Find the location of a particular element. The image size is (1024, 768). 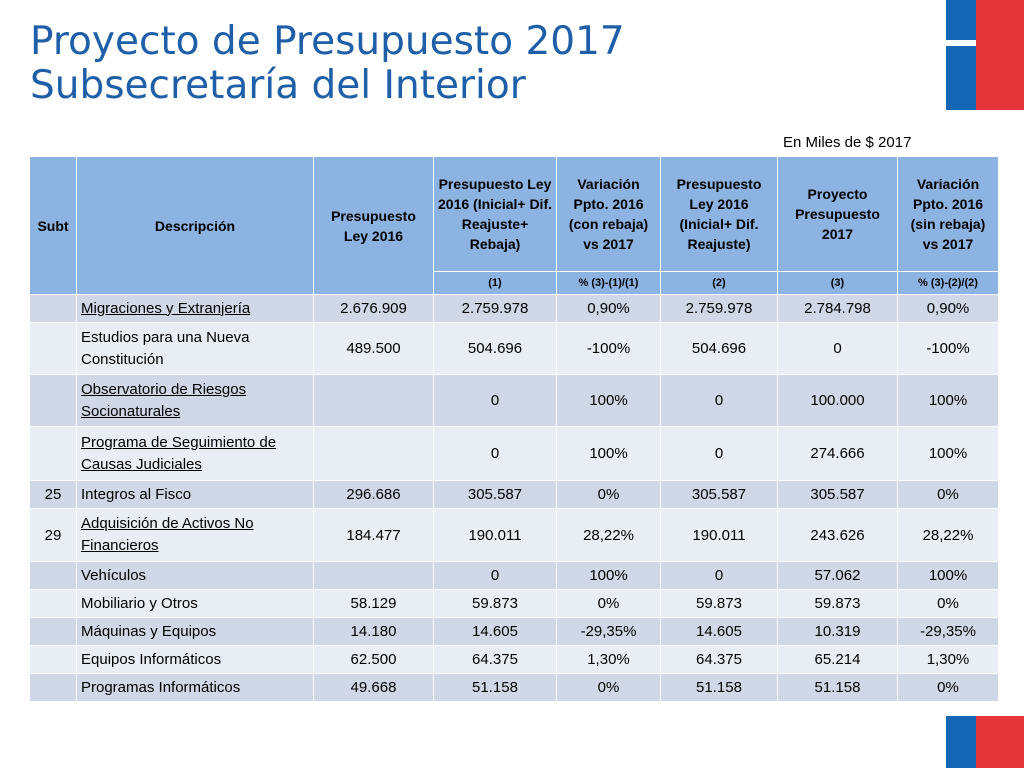

cell-c3: 1,30% is located at coordinates (608, 659).